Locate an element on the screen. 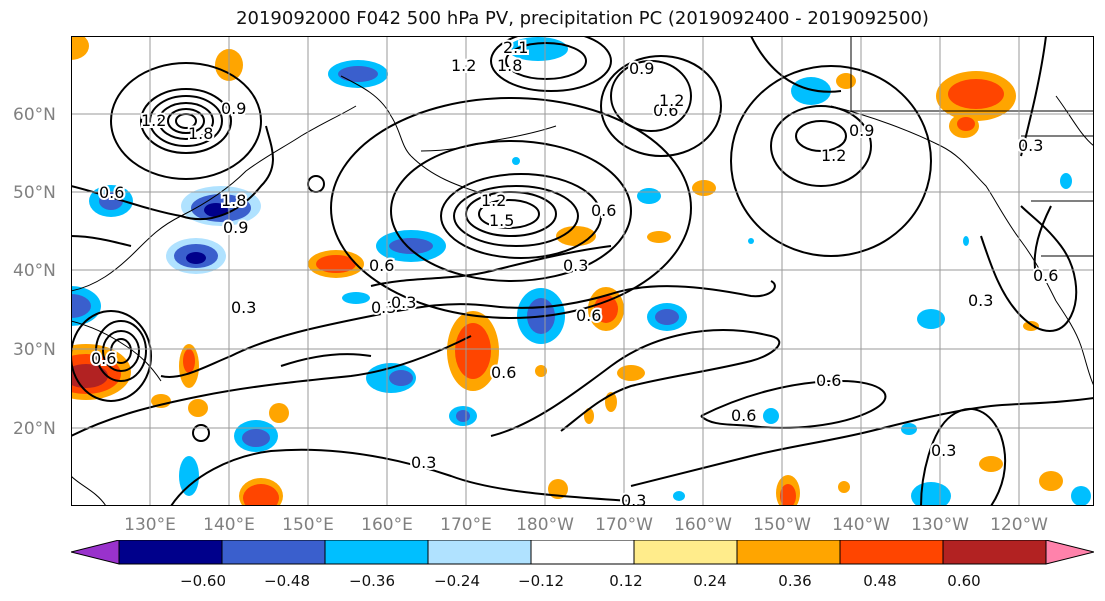 This screenshot has width=1105, height=601. lat-label: 50°N is located at coordinates (34, 193).